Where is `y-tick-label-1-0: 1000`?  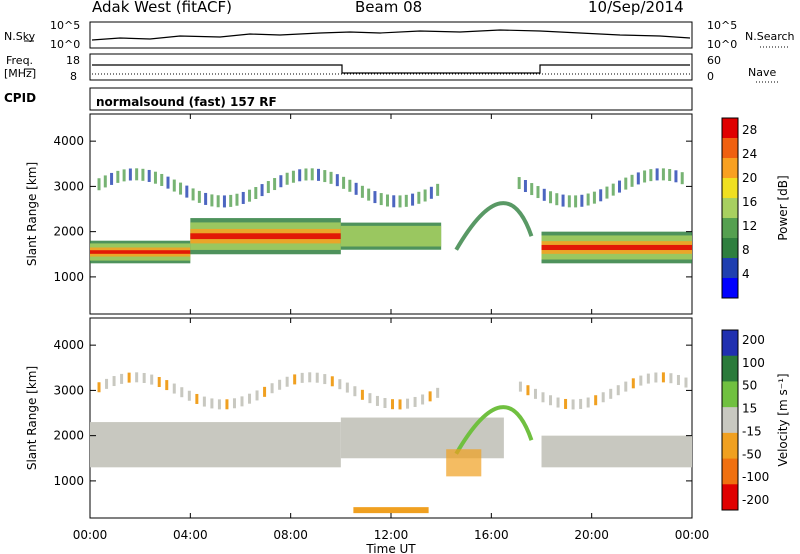 y-tick-label-1-0: 1000 is located at coordinates (68, 481).